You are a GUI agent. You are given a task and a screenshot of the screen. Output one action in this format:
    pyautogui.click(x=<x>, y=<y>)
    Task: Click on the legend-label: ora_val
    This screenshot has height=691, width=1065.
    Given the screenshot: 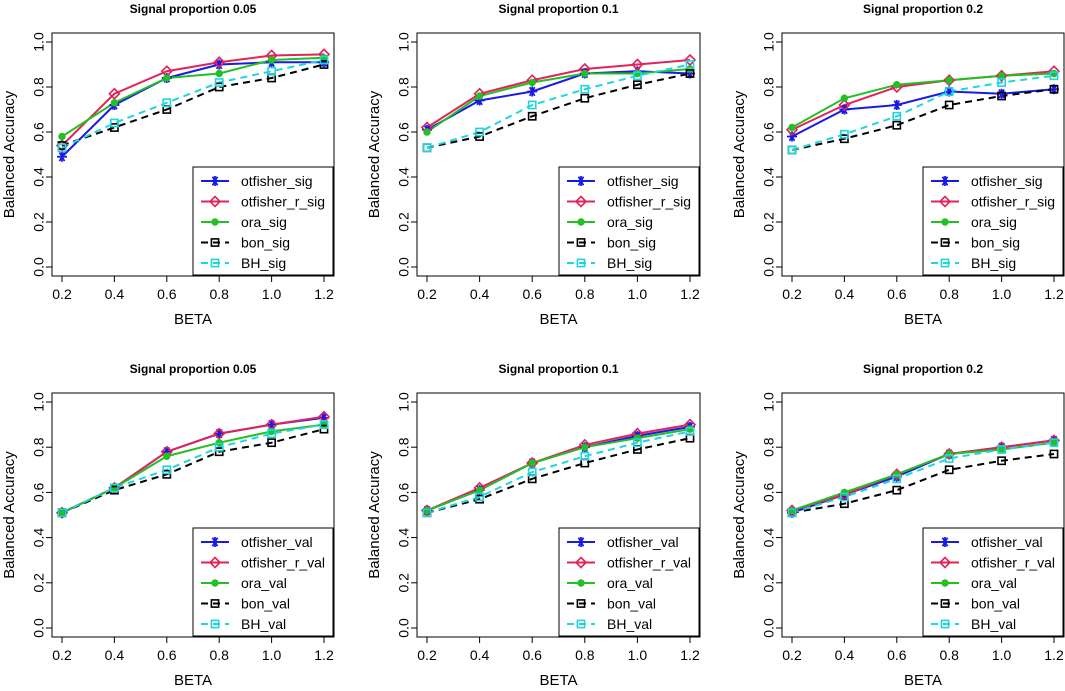 What is the action you would take?
    pyautogui.click(x=994, y=583)
    